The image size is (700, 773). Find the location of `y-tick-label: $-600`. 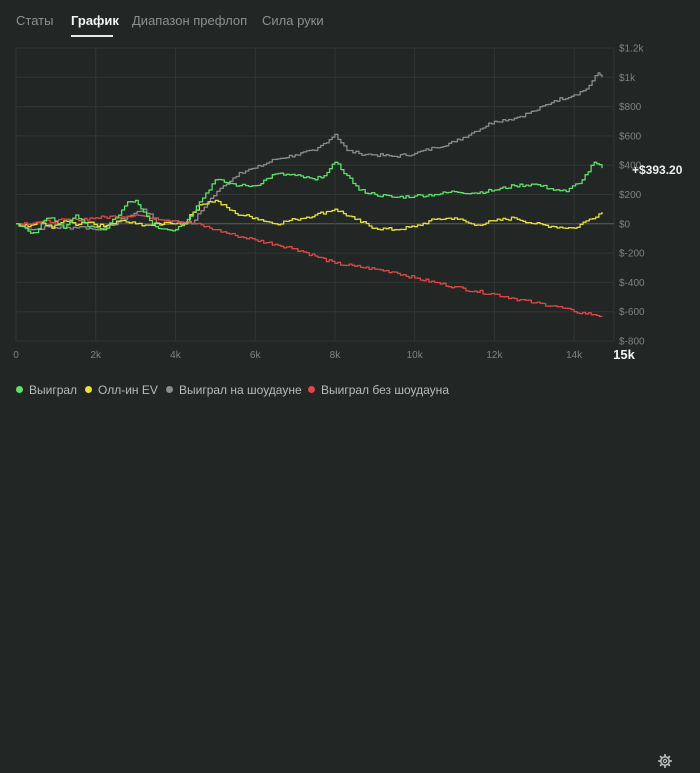

y-tick-label: $-600 is located at coordinates (632, 312).